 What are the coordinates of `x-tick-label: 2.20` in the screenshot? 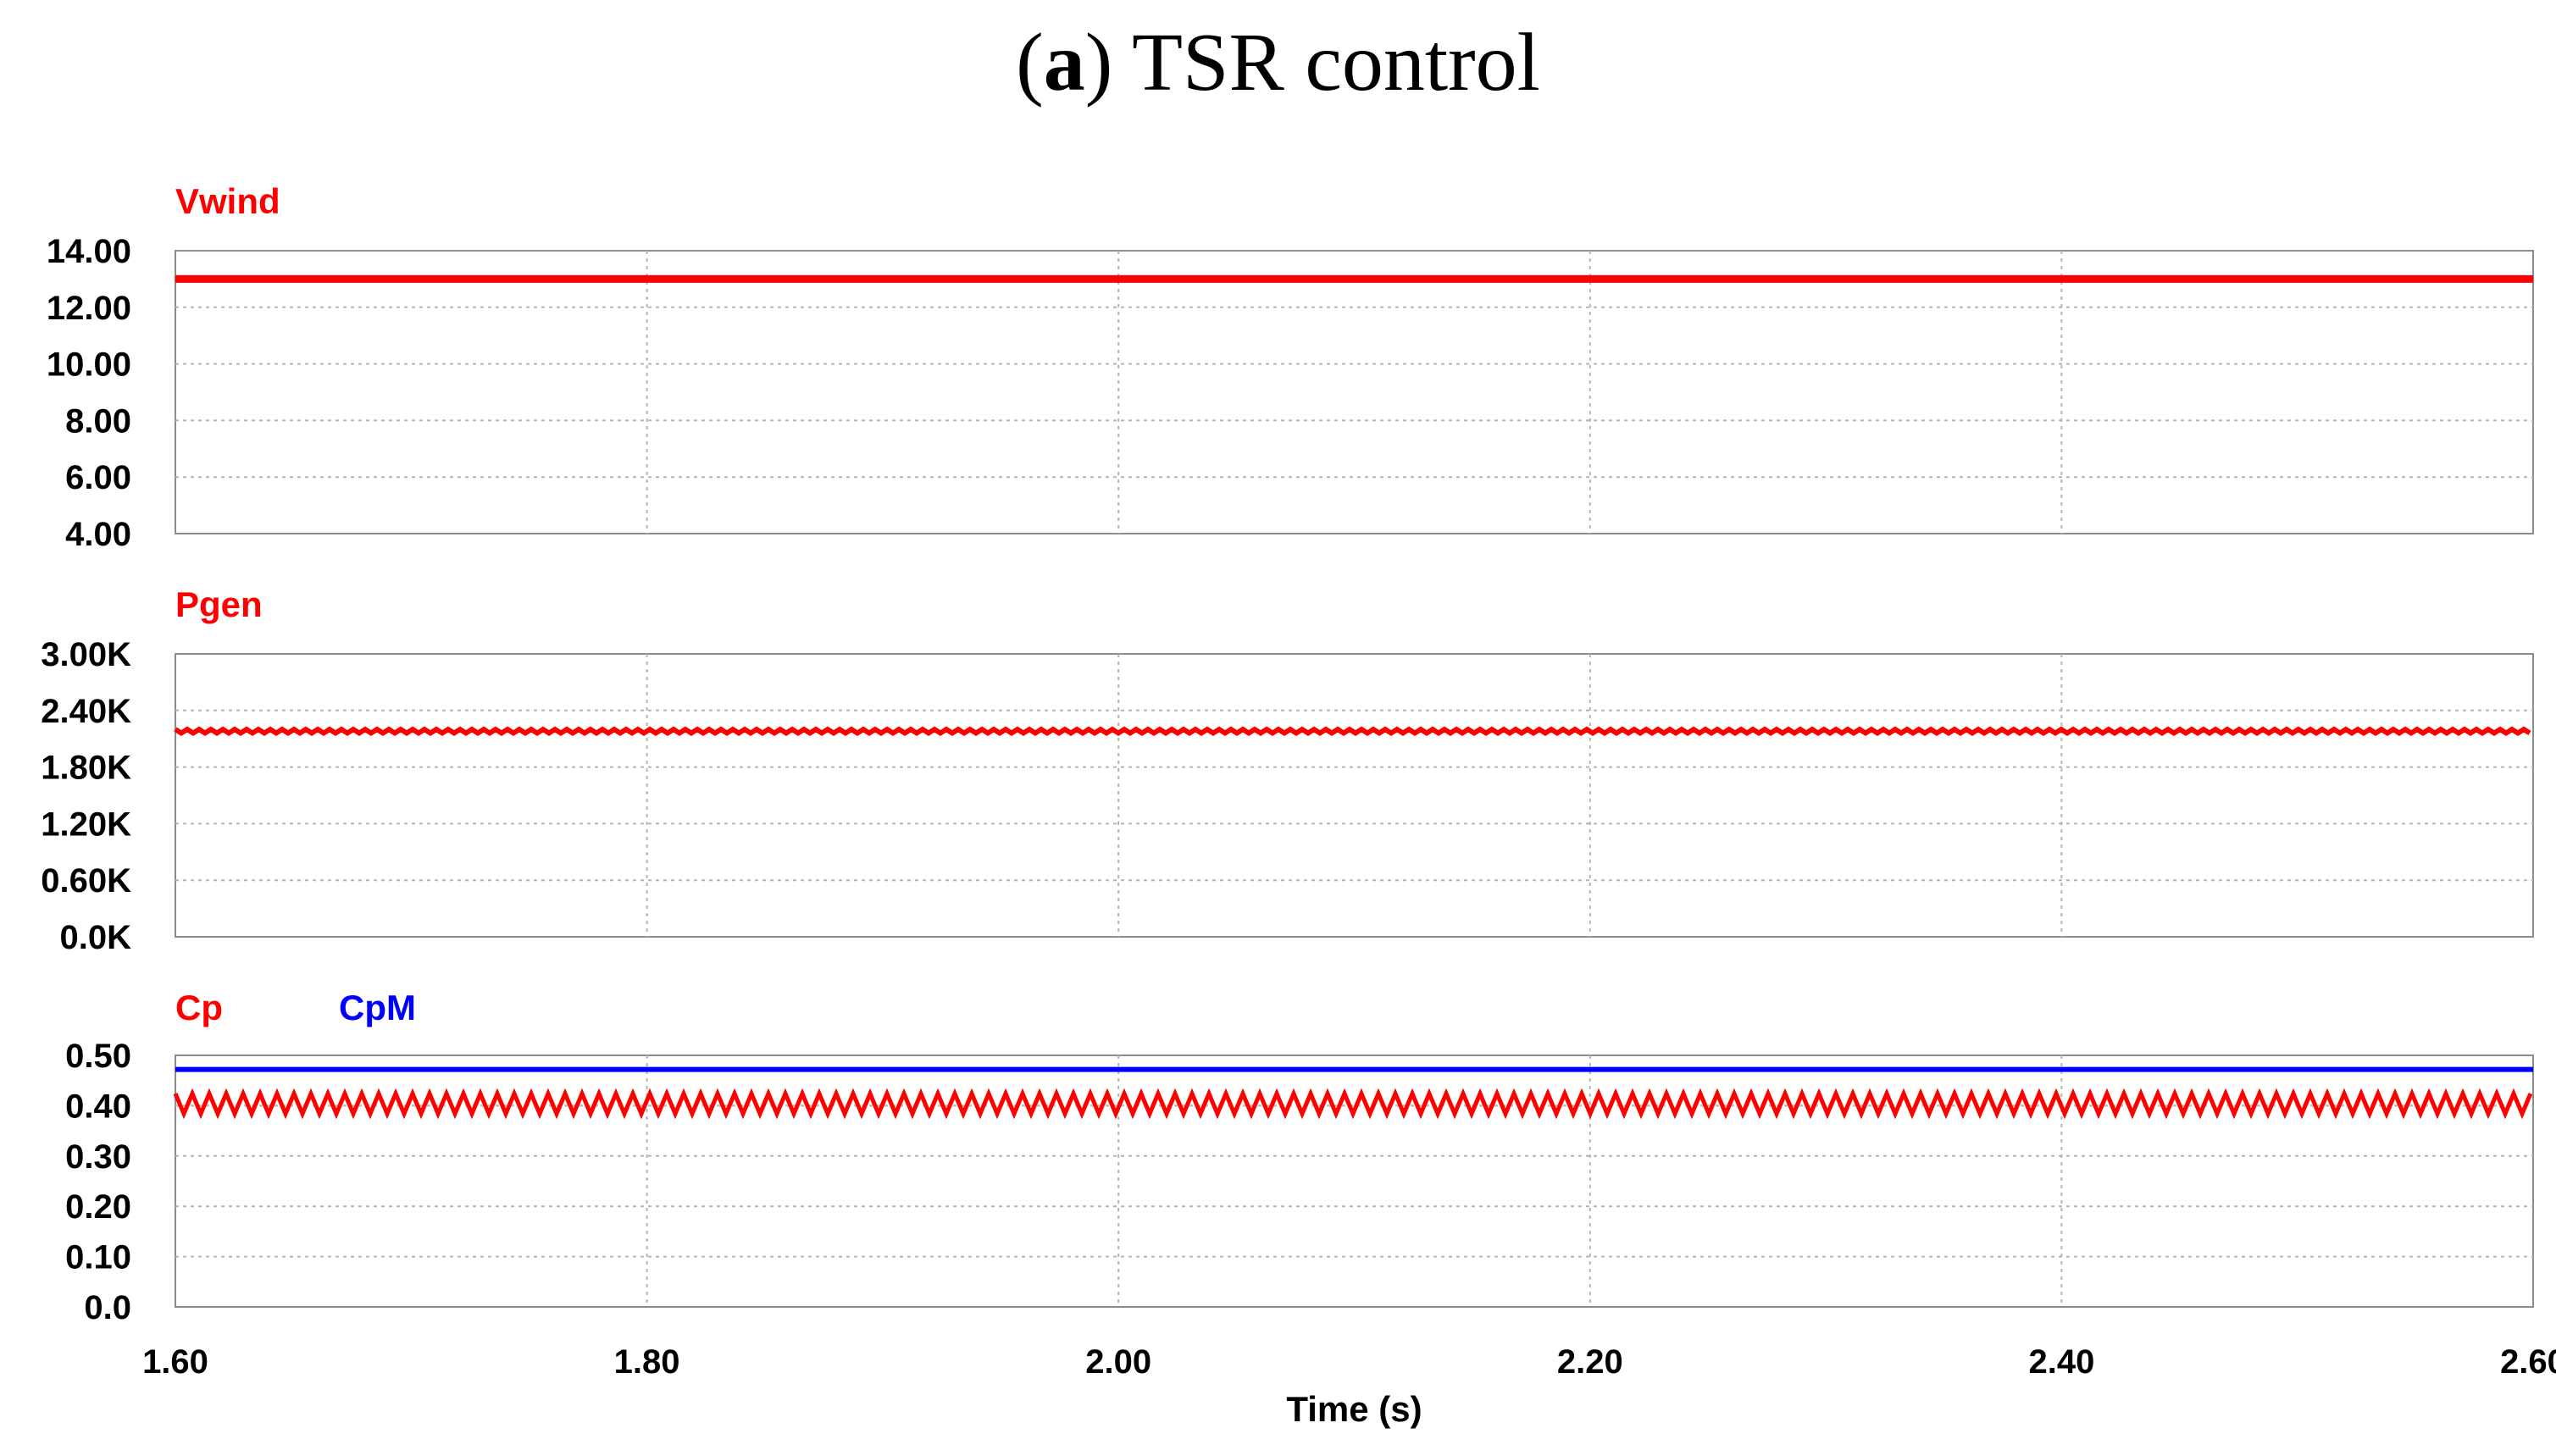 It's located at (1590, 1362).